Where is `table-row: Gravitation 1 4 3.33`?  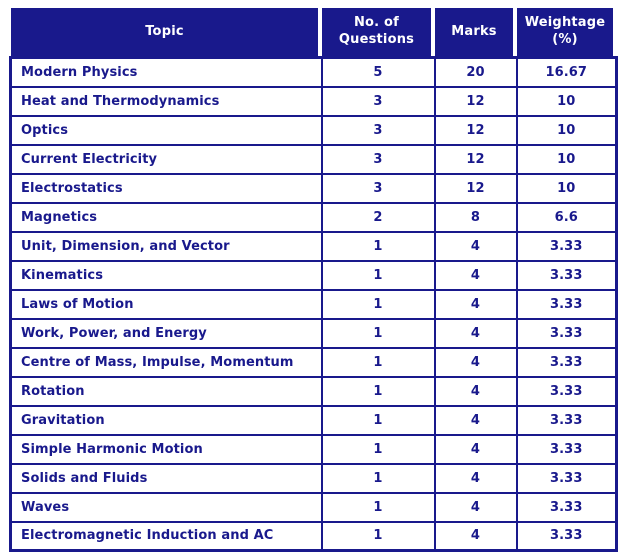 table-row: Gravitation 1 4 3.33 is located at coordinates (313, 420).